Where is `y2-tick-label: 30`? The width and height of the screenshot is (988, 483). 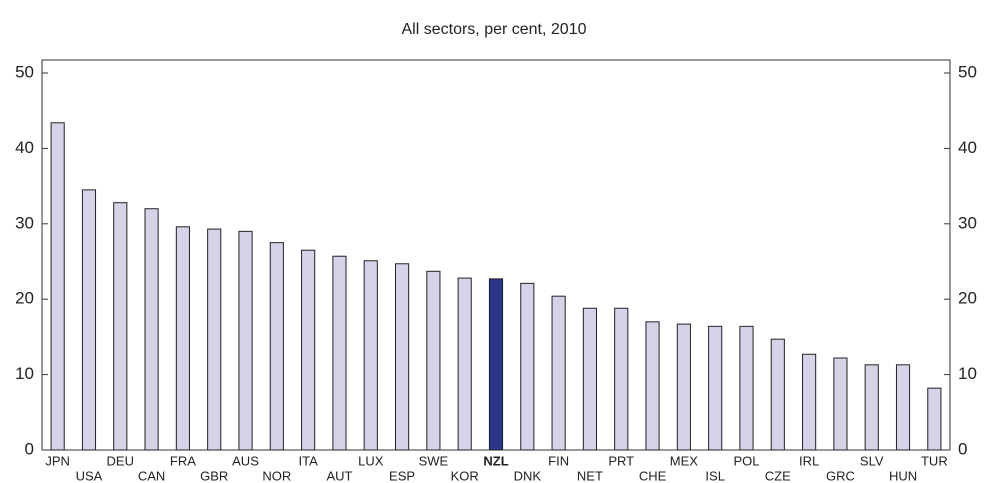
y2-tick-label: 30 is located at coordinates (967, 222).